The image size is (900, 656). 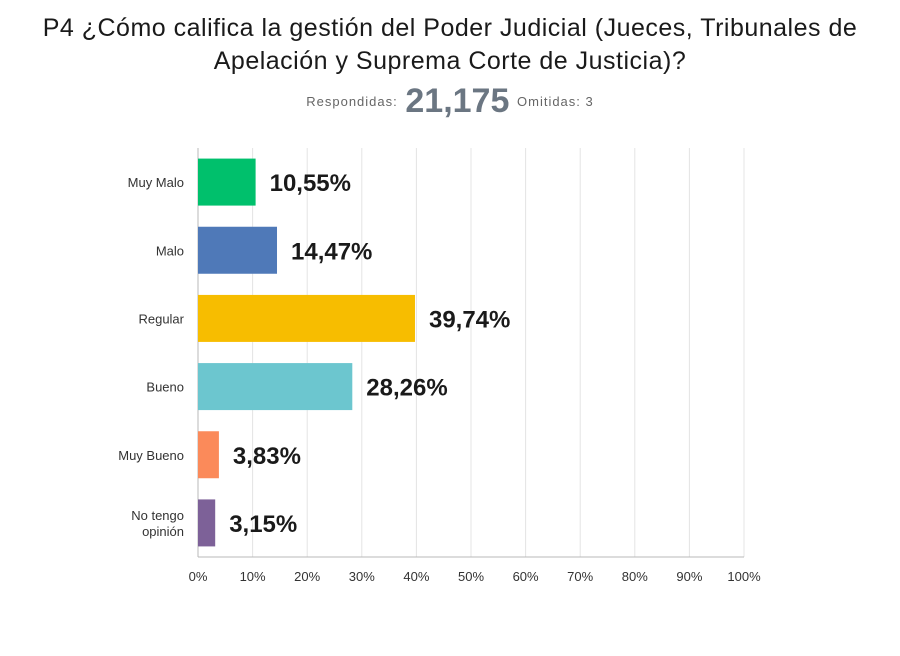 What do you see at coordinates (306, 352) in the screenshot?
I see `bars` at bounding box center [306, 352].